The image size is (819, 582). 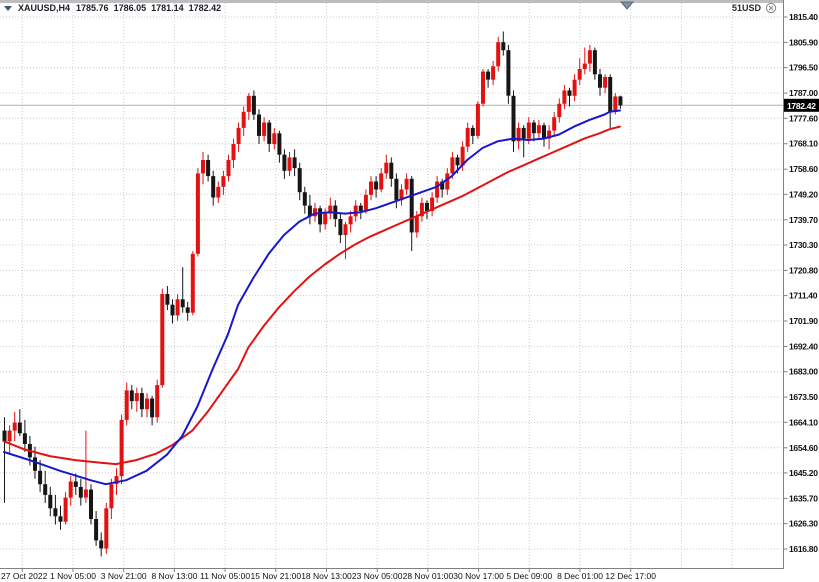 I want to click on close-icon, so click(x=771, y=8).